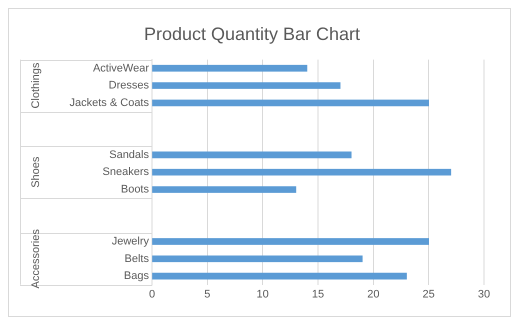  Describe the element at coordinates (318, 294) in the screenshot. I see `x-tick-label: 15` at that location.